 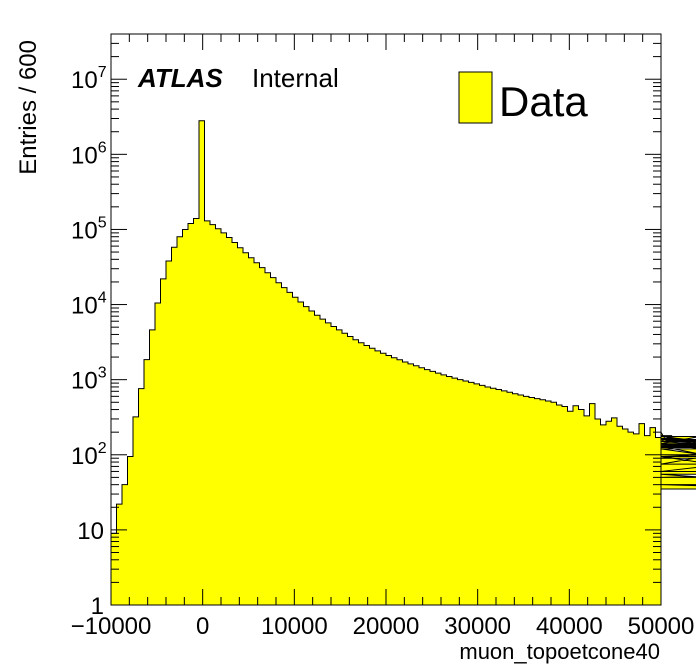 What do you see at coordinates (97, 606) in the screenshot?
I see `y-tick-label: 1` at bounding box center [97, 606].